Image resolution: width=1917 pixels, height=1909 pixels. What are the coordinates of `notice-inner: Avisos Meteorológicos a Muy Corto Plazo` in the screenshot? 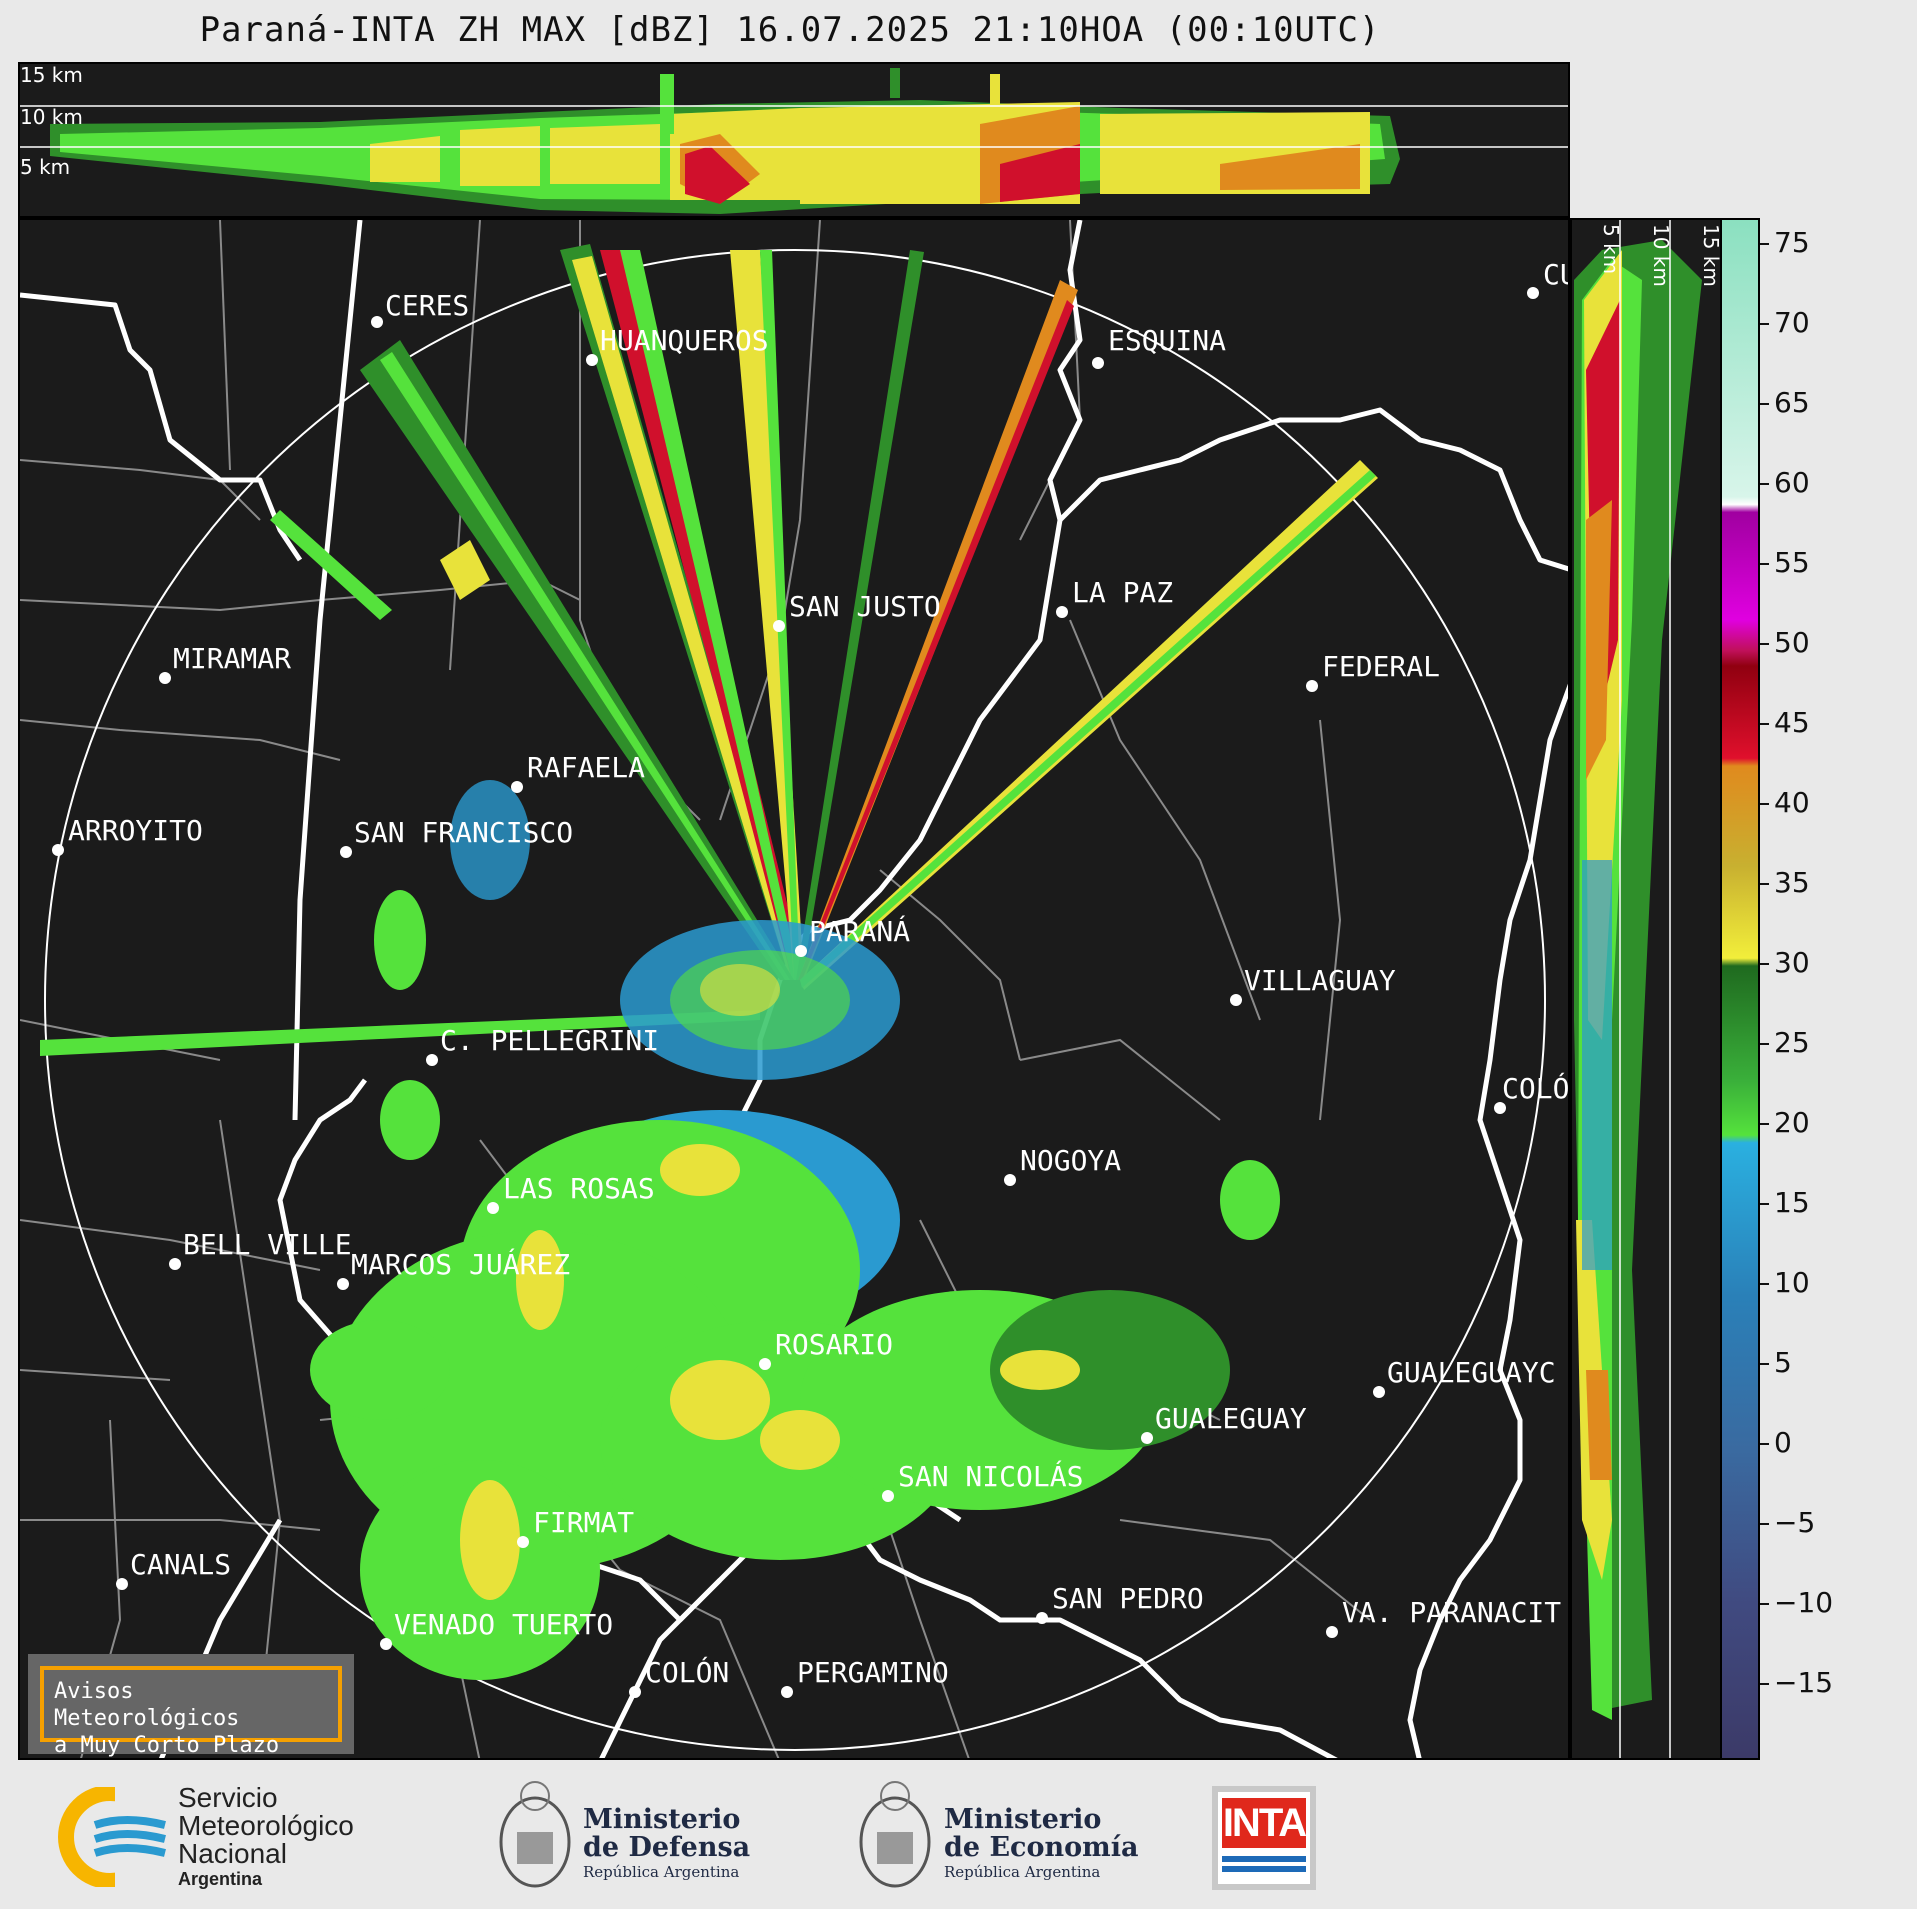 It's located at (191, 1712).